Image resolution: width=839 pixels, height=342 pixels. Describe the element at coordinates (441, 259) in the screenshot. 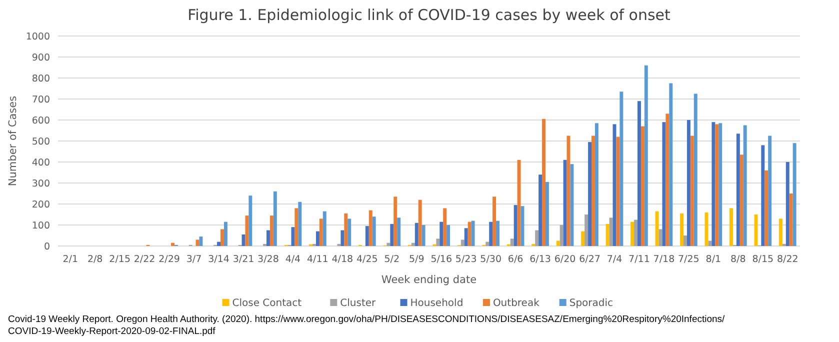

I see `x-tick-label: 5/16` at that location.